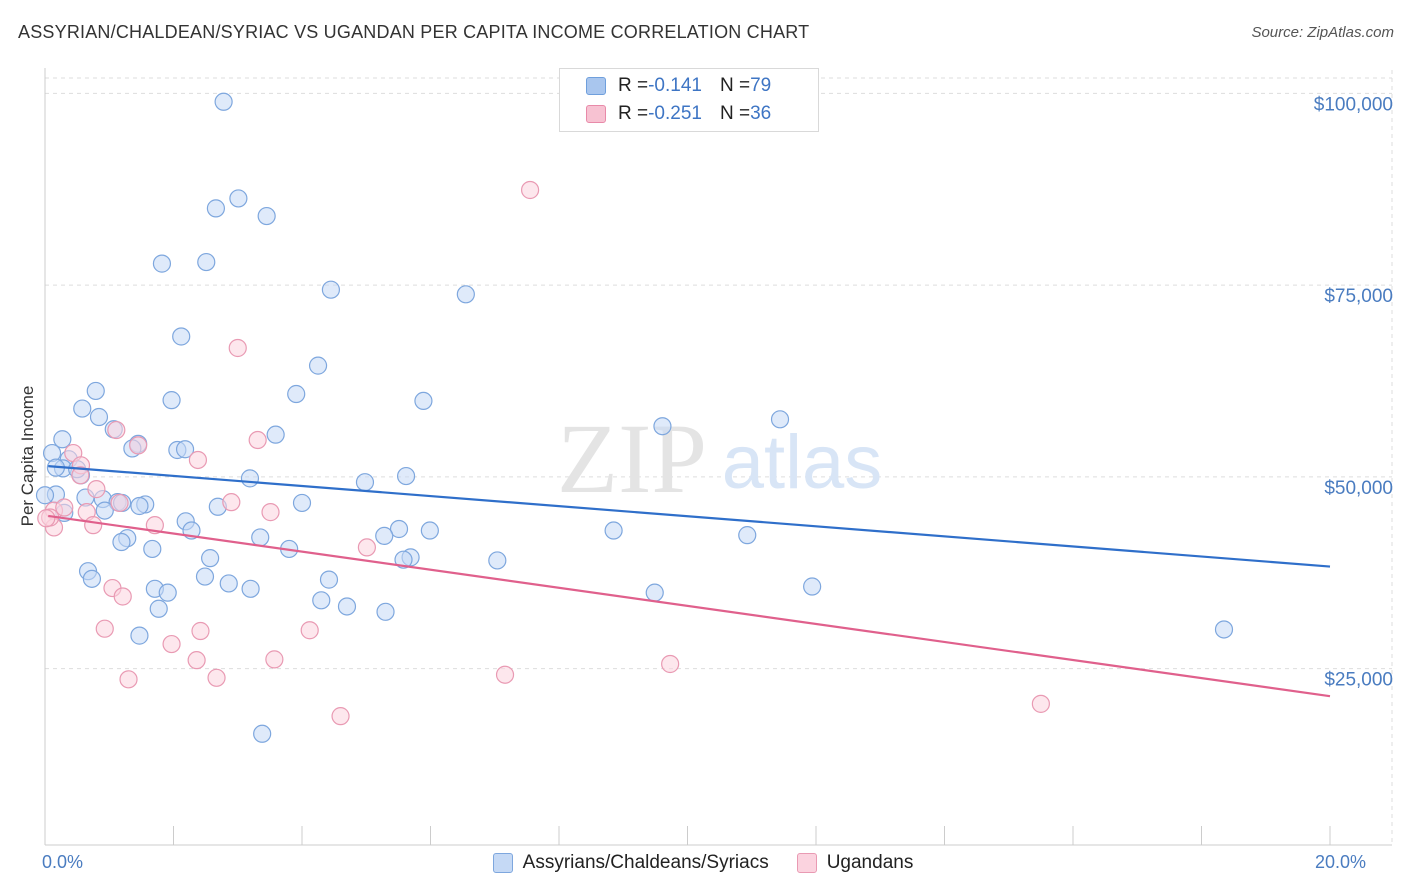  I want to click on y-tick-label: $75,000, so click(1358, 296).